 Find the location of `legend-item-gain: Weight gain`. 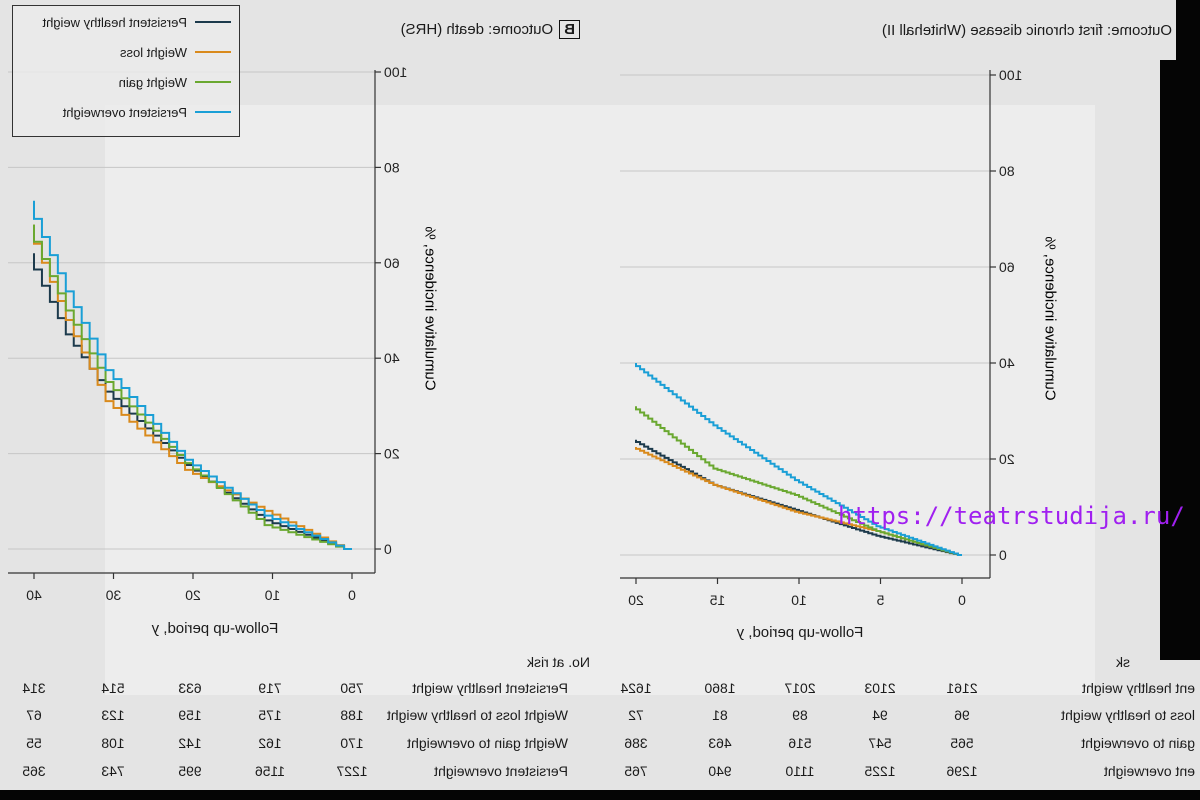

legend-item-gain: Weight gain is located at coordinates (175, 82).